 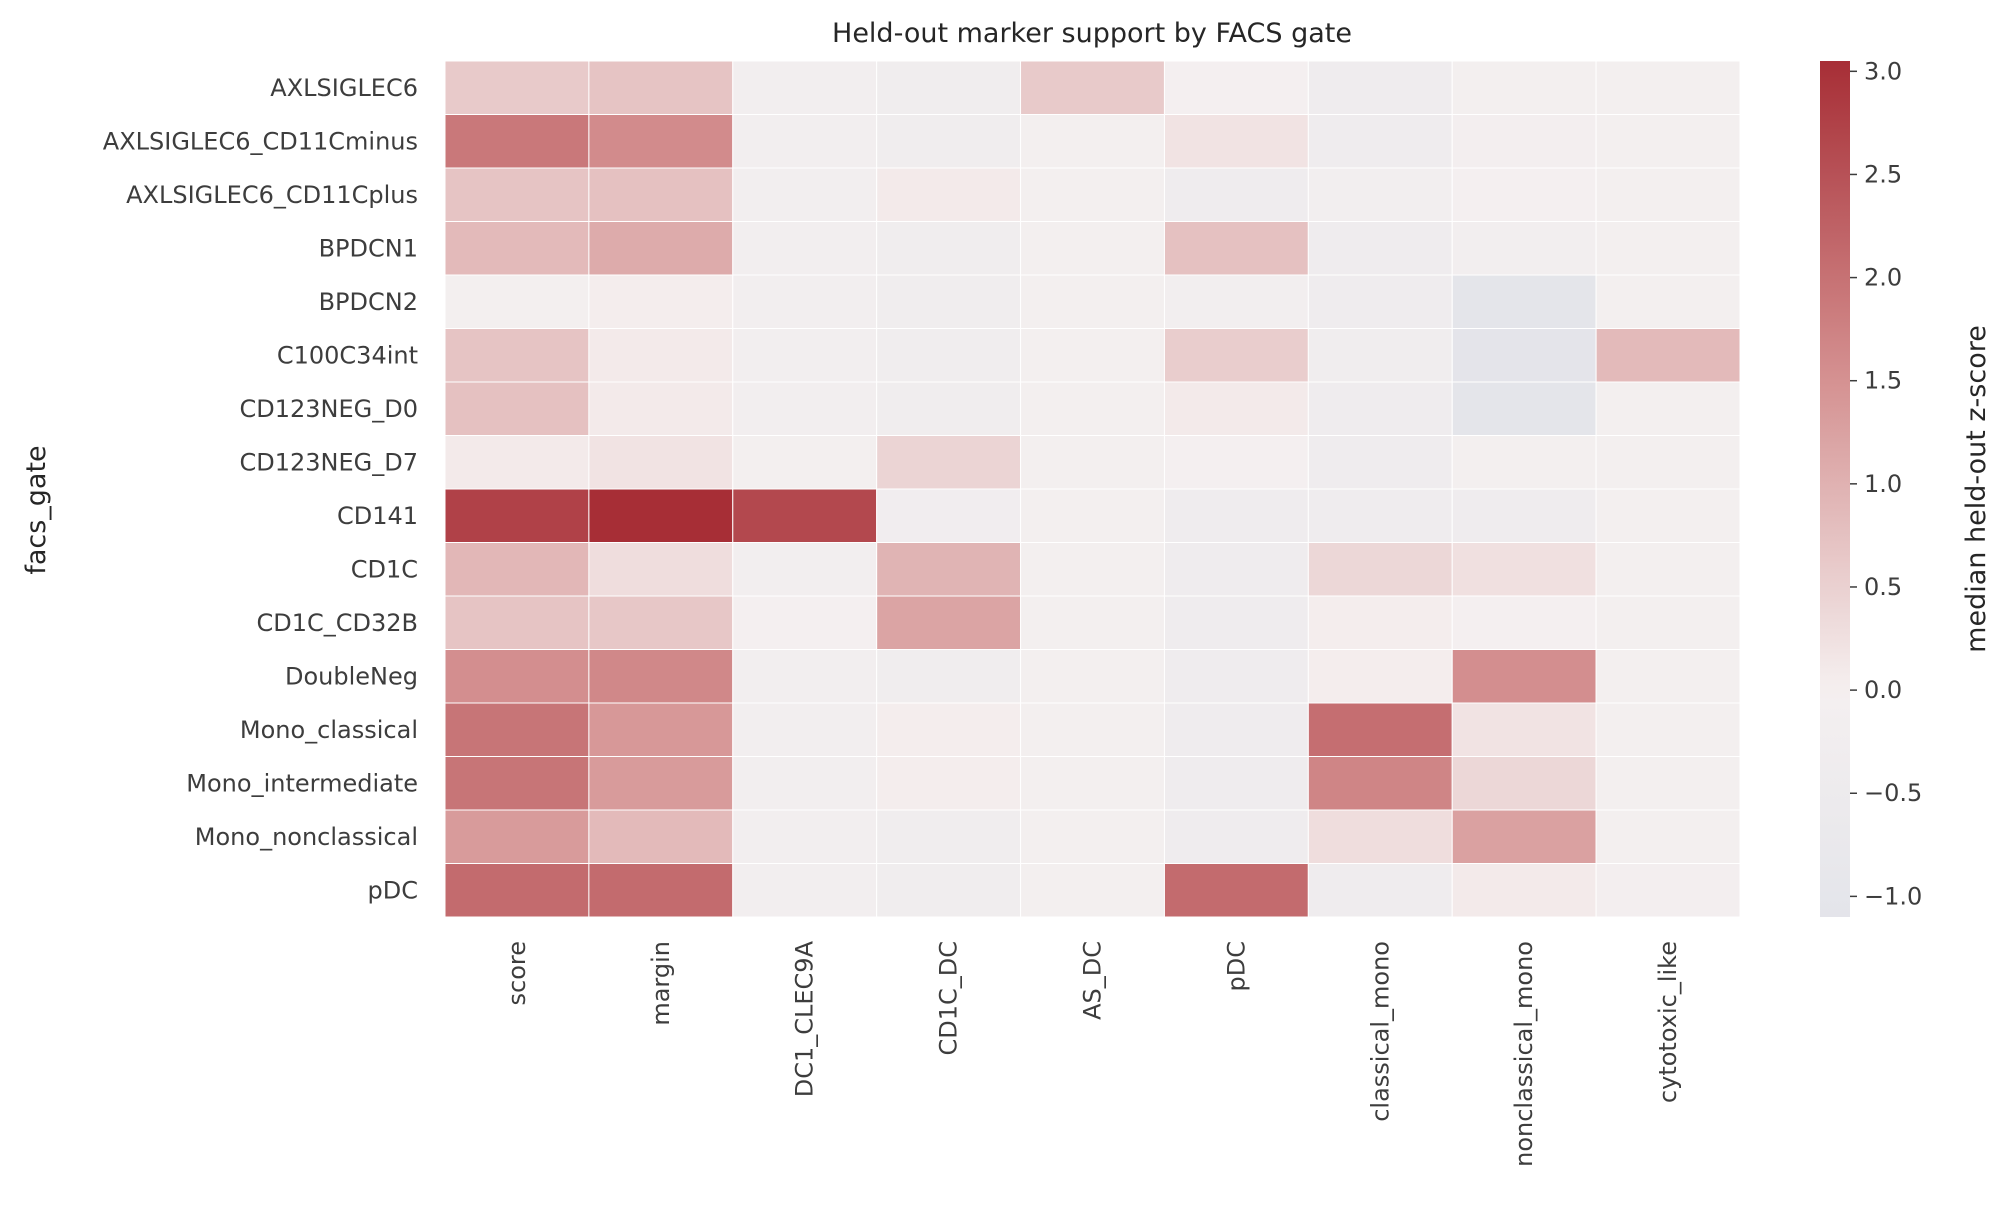 What do you see at coordinates (1668, 1022) in the screenshot?
I see `x-tick-label: cytotoxic_like` at bounding box center [1668, 1022].